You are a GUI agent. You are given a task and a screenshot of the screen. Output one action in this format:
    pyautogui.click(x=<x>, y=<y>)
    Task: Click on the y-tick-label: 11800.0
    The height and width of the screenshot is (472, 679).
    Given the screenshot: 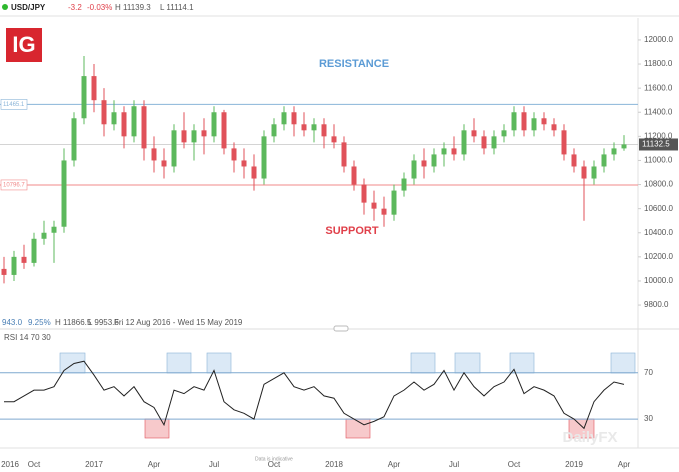 What is the action you would take?
    pyautogui.click(x=658, y=63)
    